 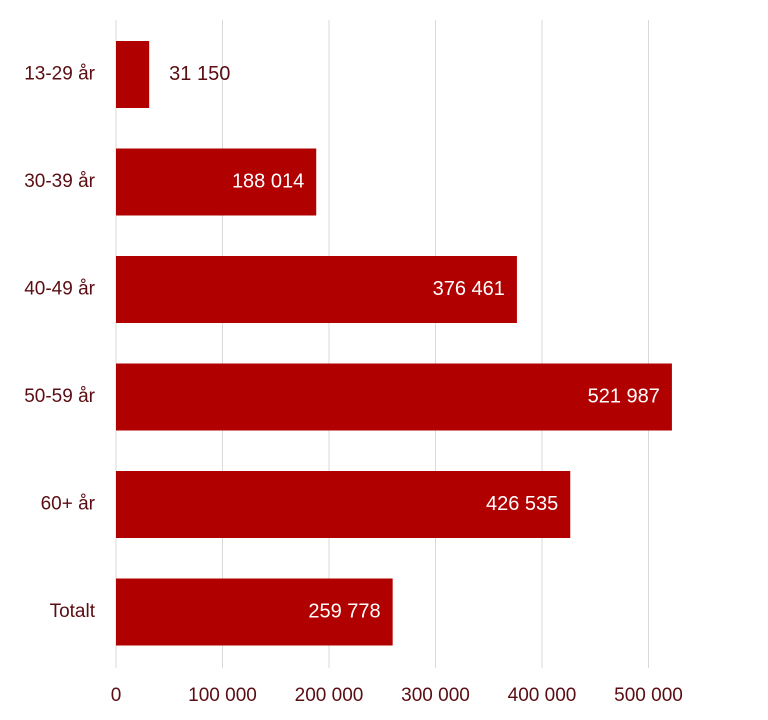 What do you see at coordinates (268, 181) in the screenshot?
I see `data-label: 188 014` at bounding box center [268, 181].